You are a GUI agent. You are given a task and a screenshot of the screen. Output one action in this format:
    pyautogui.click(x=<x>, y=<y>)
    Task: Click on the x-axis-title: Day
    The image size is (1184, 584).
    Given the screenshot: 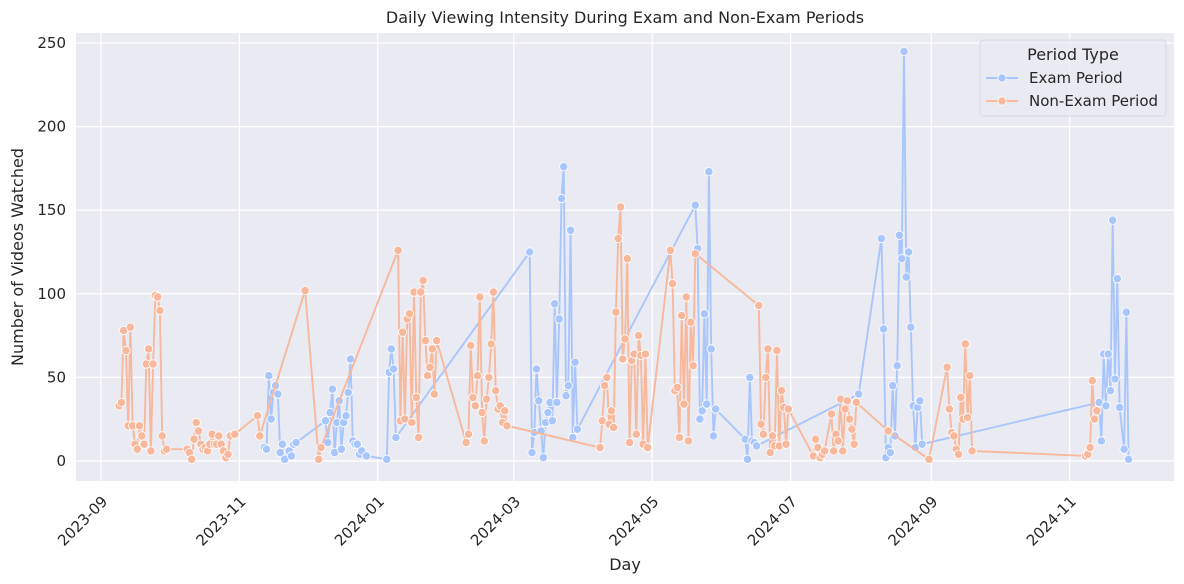 What is the action you would take?
    pyautogui.click(x=625, y=564)
    